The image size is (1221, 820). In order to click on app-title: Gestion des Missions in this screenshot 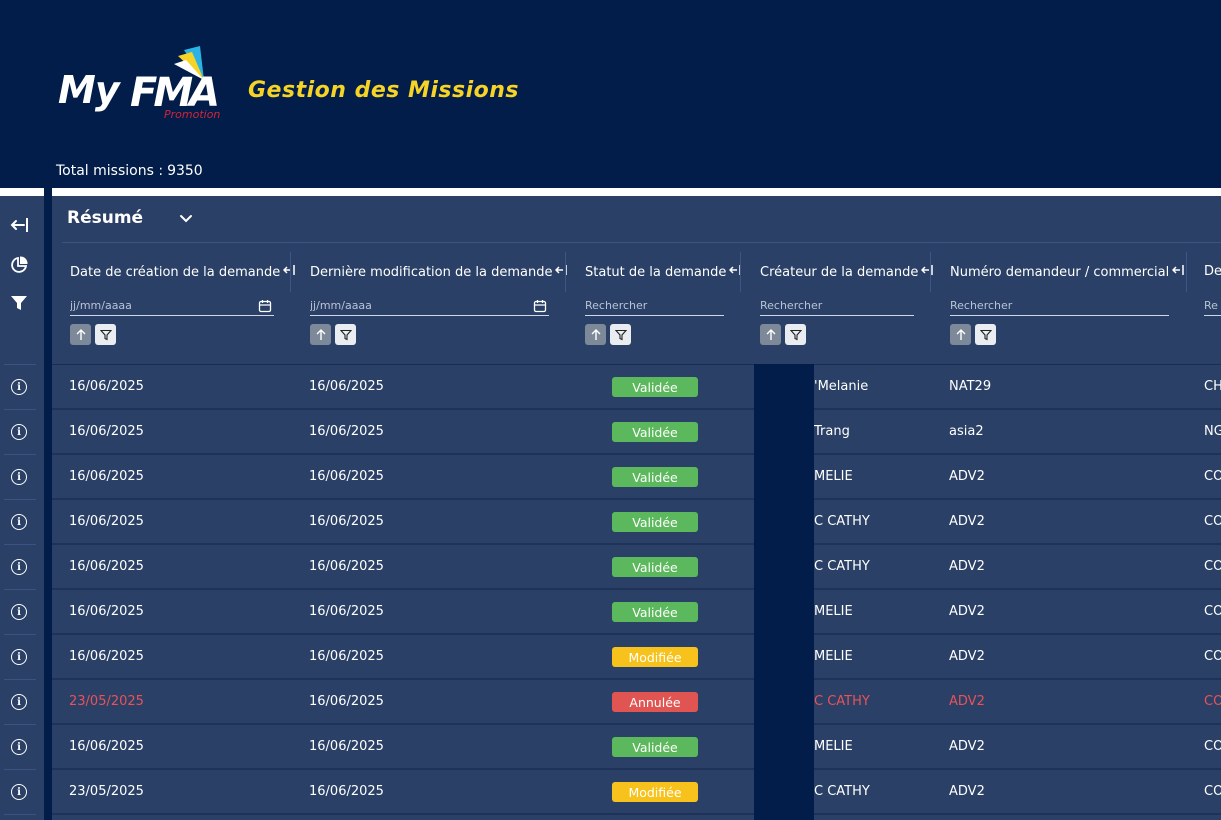, I will do `click(384, 90)`.